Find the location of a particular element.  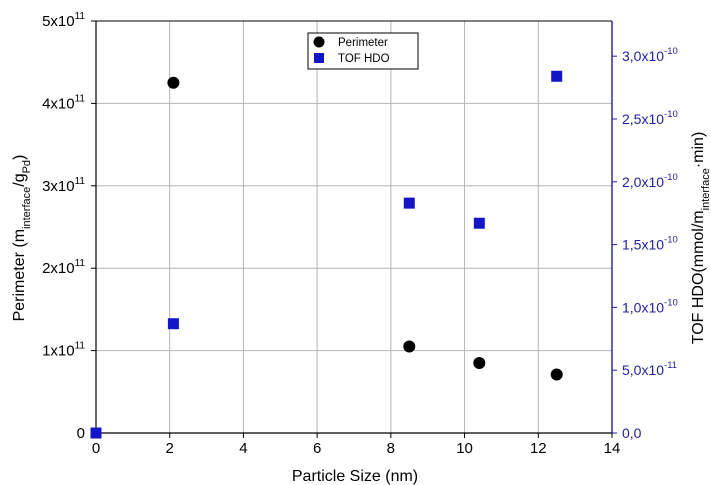

legend: Perimeter TOF HDO is located at coordinates (363, 51).